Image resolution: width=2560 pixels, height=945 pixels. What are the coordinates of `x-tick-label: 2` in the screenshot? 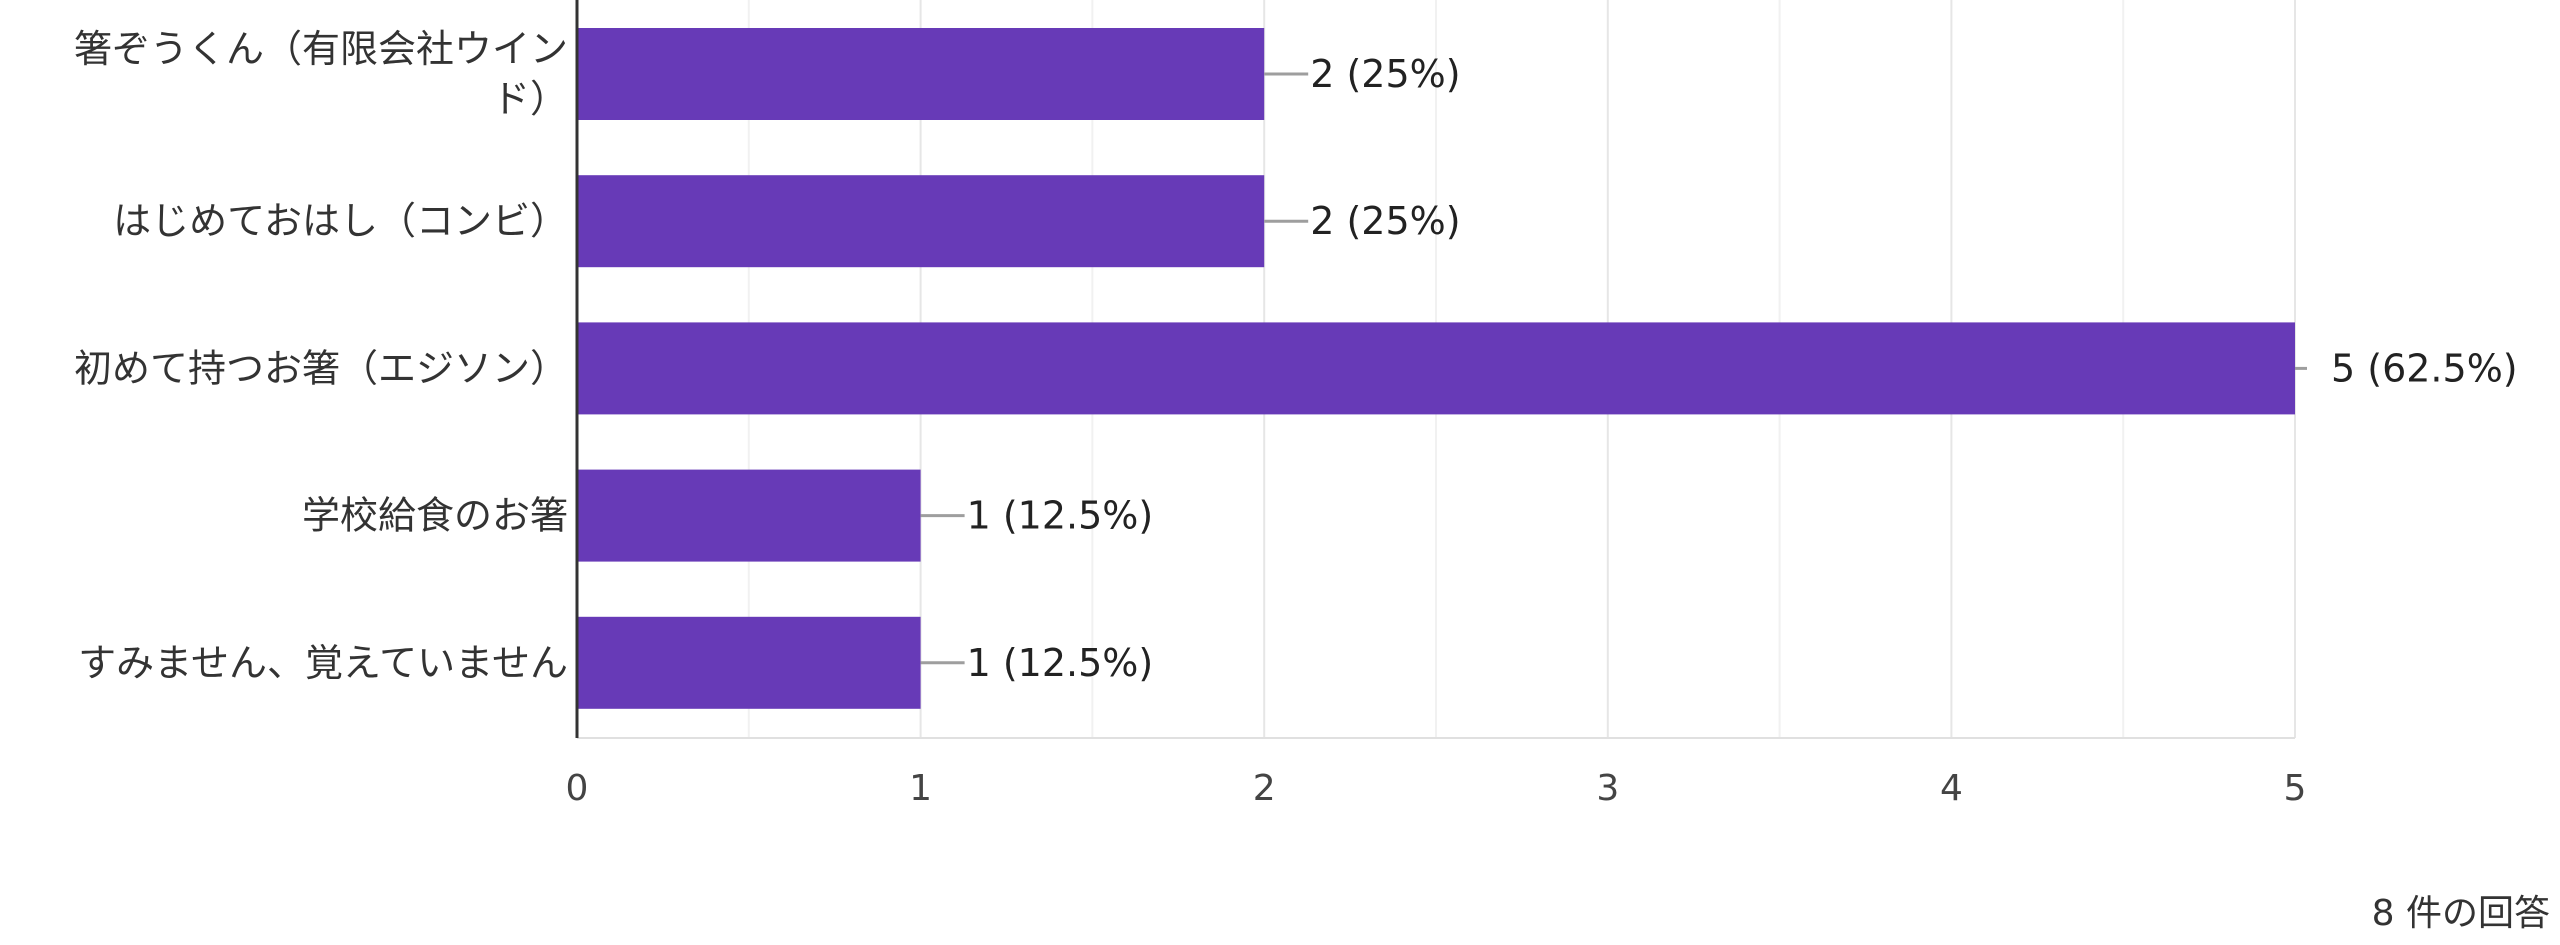 It's located at (1264, 788).